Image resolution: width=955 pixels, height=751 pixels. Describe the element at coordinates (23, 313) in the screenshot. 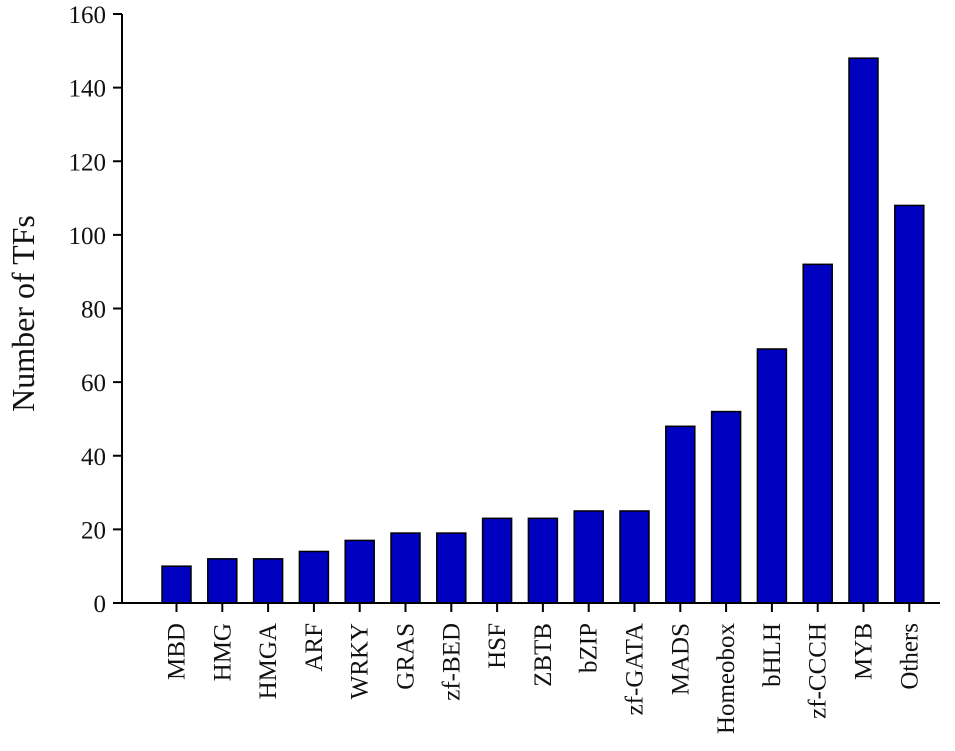

I see `y-axis-title: Number of TFs` at that location.